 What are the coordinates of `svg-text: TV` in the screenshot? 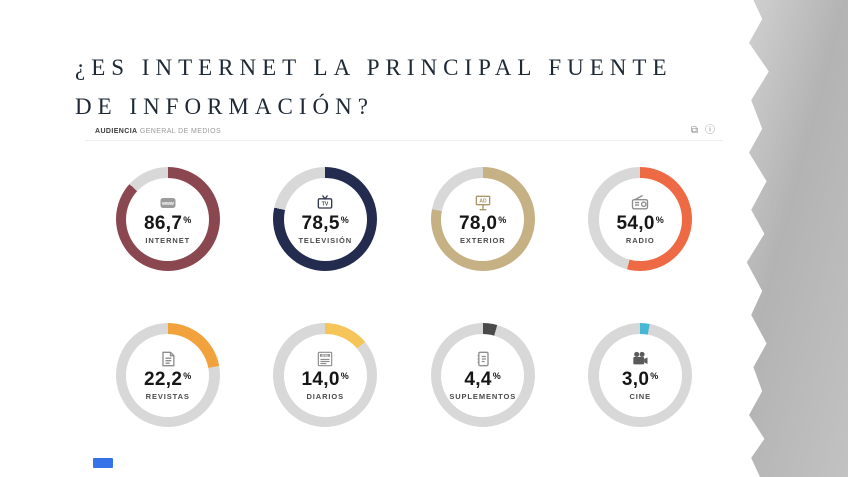 It's located at (325, 205).